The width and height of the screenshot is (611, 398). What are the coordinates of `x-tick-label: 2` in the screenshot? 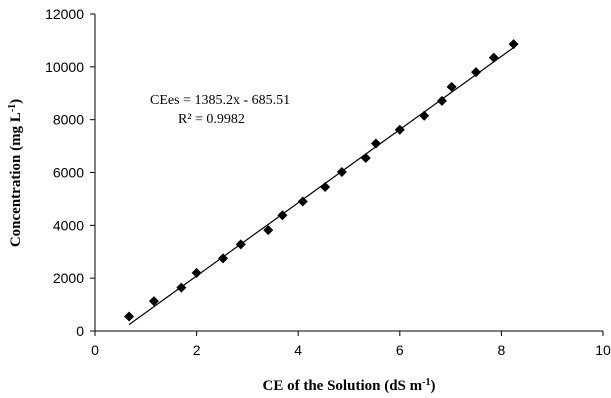 It's located at (197, 350).